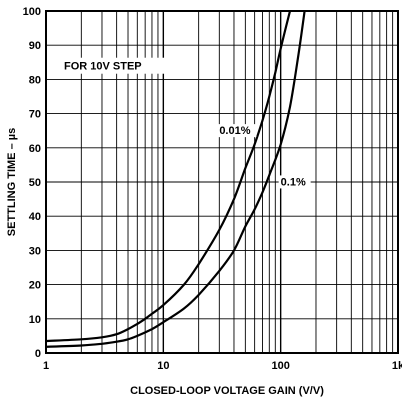  Describe the element at coordinates (397, 366) in the screenshot. I see `x-tick-label: 1k` at that location.